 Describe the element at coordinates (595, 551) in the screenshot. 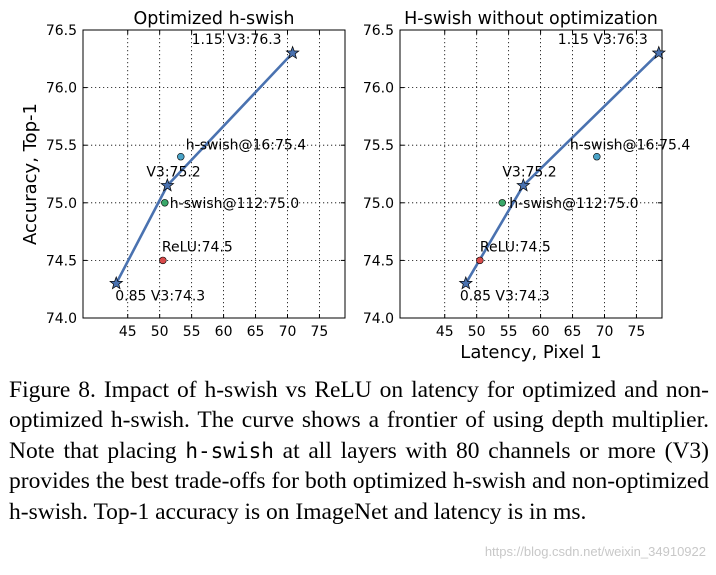

I see `watermark: https://blog.csdn.net/weixin_34910922` at that location.